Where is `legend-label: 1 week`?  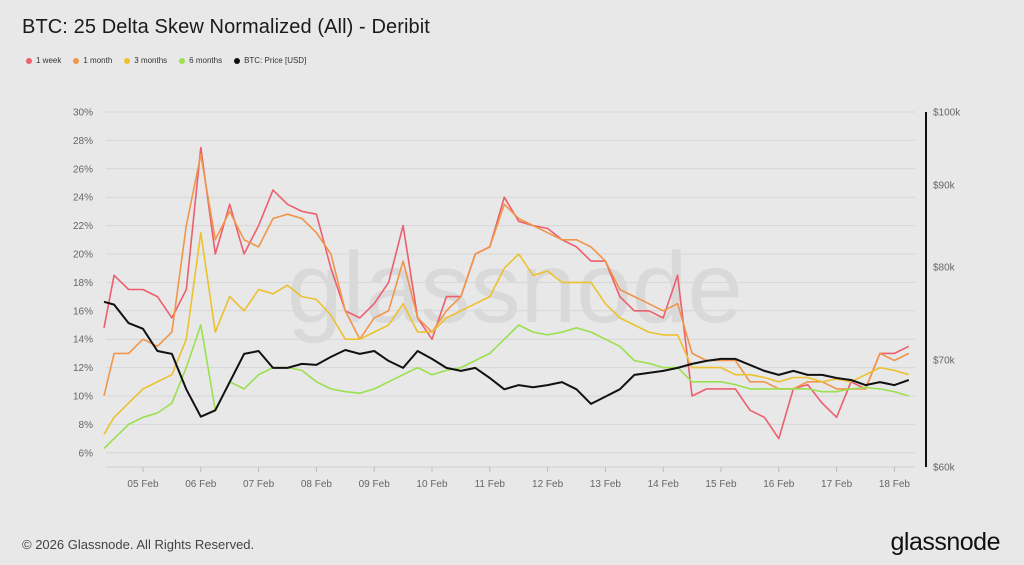
legend-label: 1 week is located at coordinates (49, 60).